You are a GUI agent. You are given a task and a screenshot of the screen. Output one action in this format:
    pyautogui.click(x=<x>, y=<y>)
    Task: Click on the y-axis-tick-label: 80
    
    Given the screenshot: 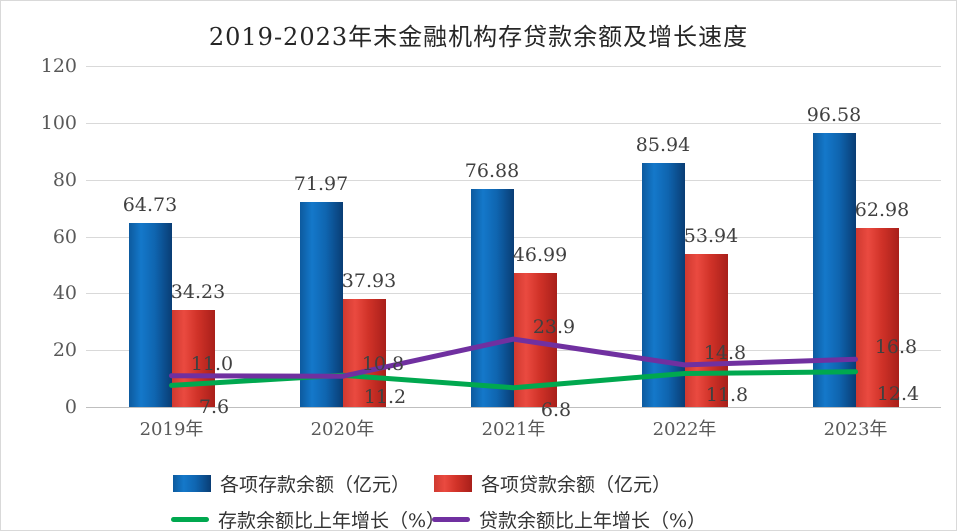 What is the action you would take?
    pyautogui.click(x=64, y=180)
    